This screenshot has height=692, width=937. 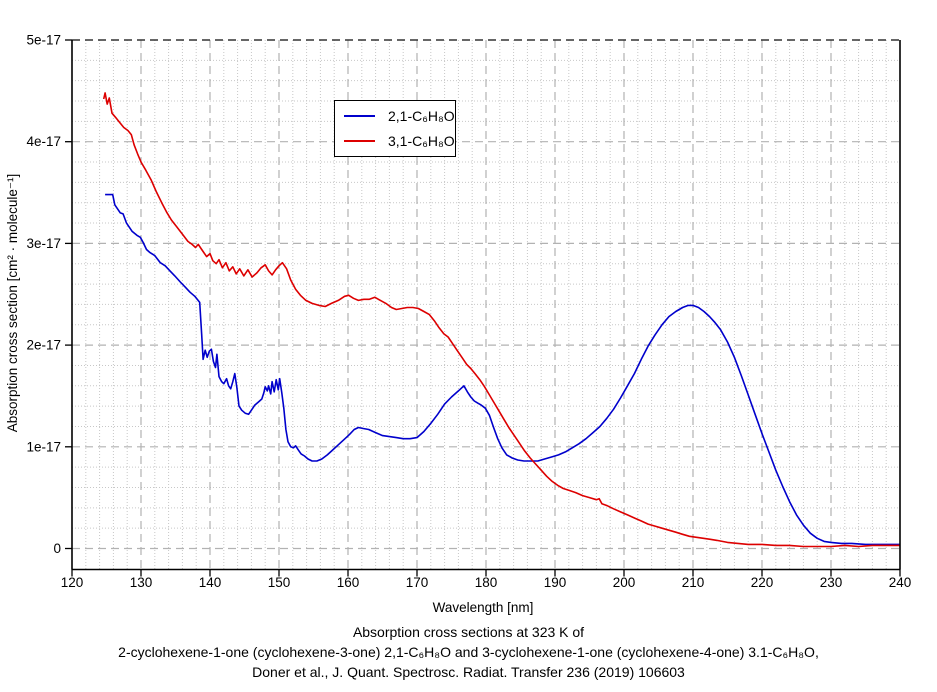 What do you see at coordinates (141, 582) in the screenshot?
I see `x-tick-label: 130` at bounding box center [141, 582].